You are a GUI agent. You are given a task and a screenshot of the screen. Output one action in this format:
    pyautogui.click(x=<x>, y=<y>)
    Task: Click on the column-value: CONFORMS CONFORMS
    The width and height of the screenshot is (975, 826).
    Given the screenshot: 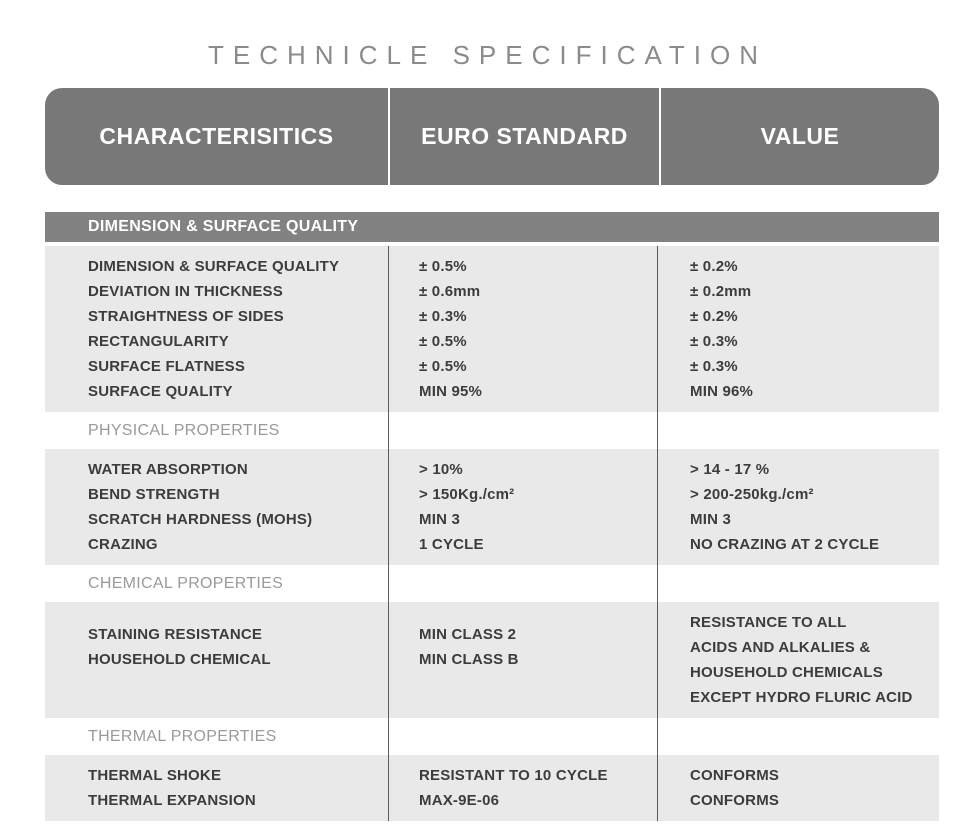 What is the action you would take?
    pyautogui.click(x=798, y=788)
    